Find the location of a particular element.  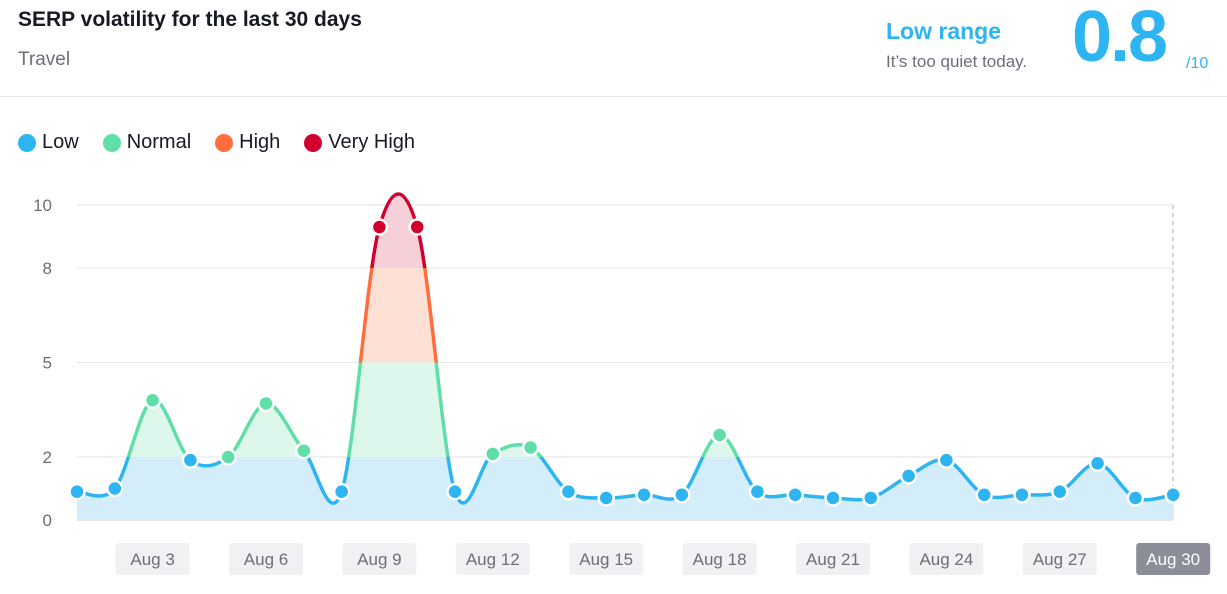

legend-label-normal: Normal is located at coordinates (159, 142).